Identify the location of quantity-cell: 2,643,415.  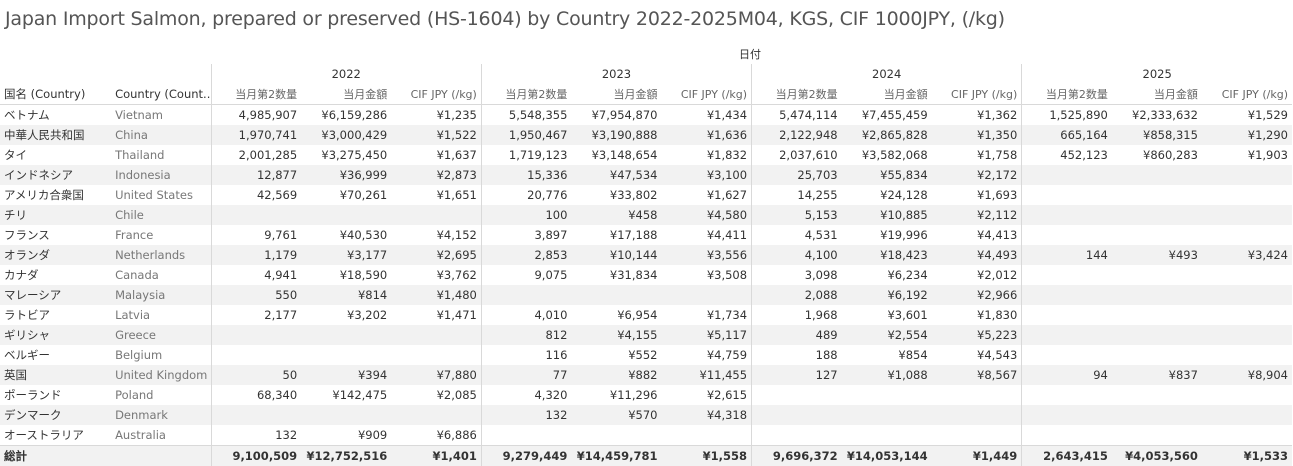
(1067, 456).